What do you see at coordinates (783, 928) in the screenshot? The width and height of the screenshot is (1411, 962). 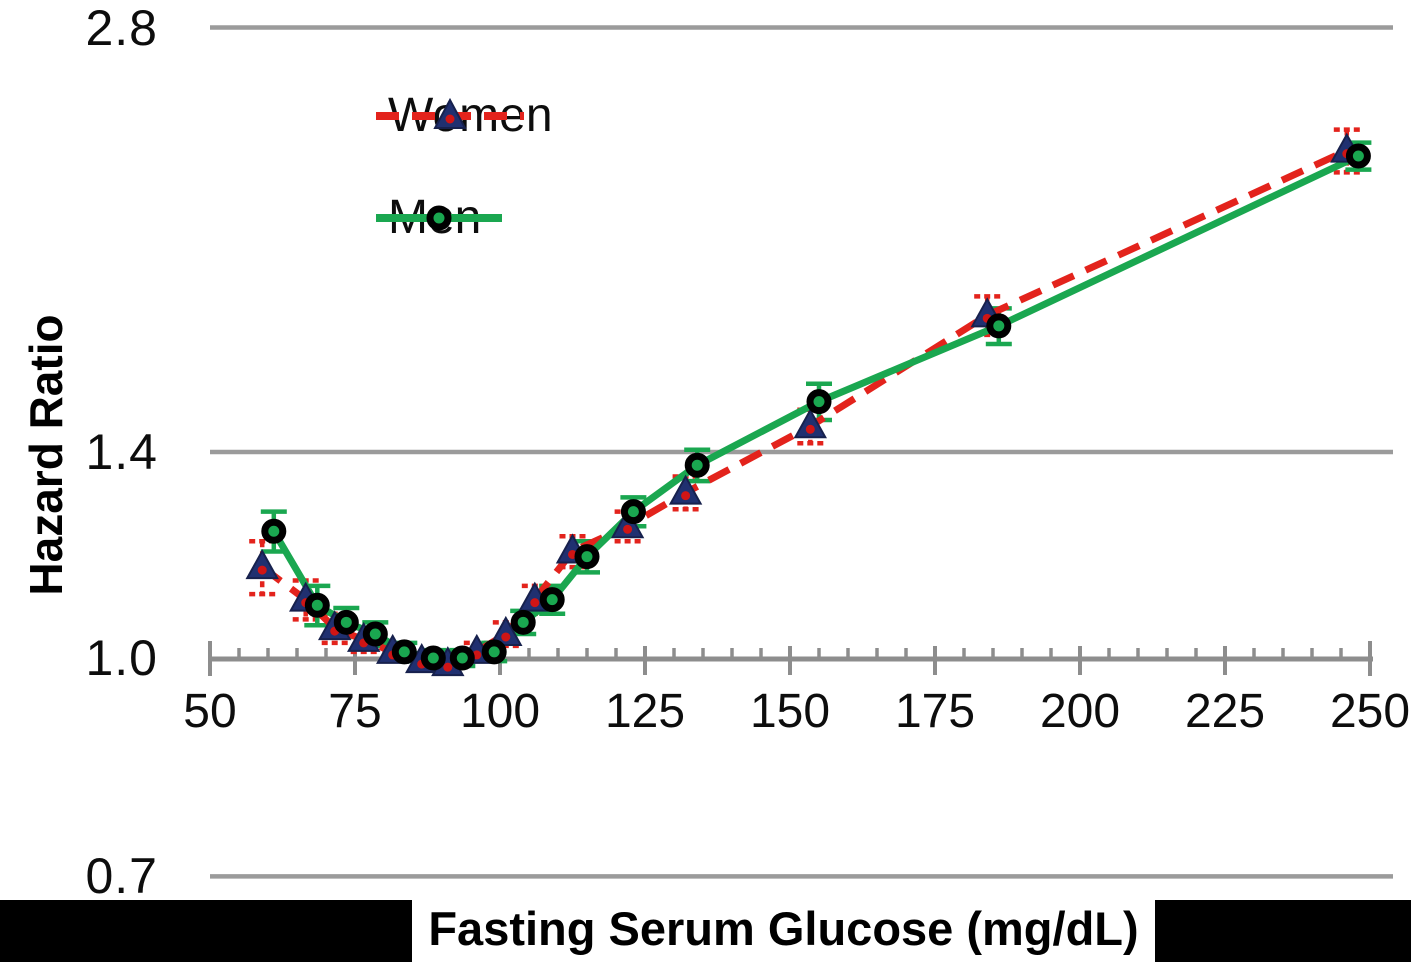 I see `x-axis-title: Fasting Serum Glucose (mg/dL)` at bounding box center [783, 928].